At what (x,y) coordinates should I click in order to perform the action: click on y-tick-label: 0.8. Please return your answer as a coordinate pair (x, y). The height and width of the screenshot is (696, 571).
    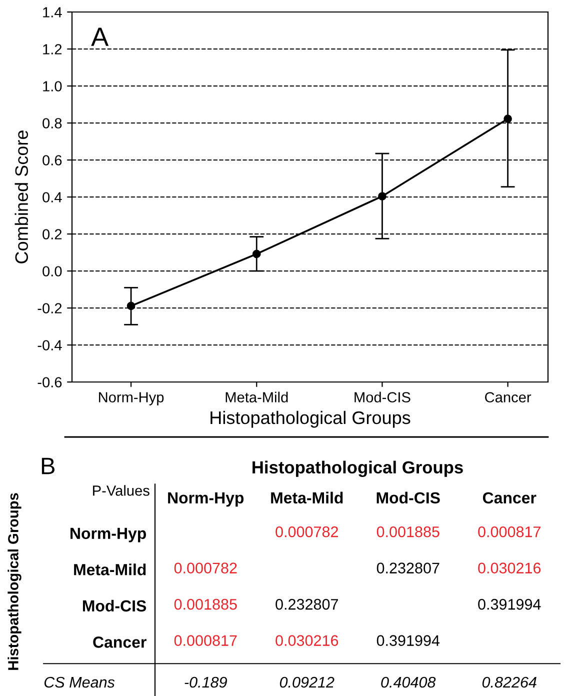
    Looking at the image, I should click on (52, 123).